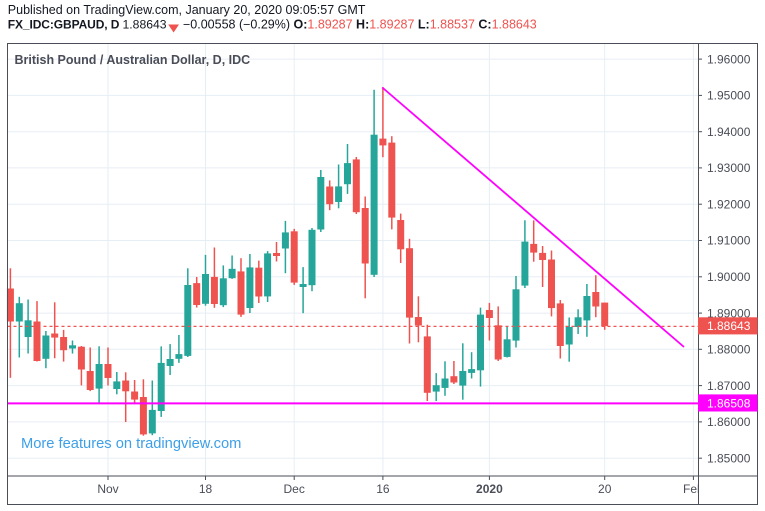 The image size is (765, 511). Describe the element at coordinates (206, 489) in the screenshot. I see `svg-text: 18` at that location.